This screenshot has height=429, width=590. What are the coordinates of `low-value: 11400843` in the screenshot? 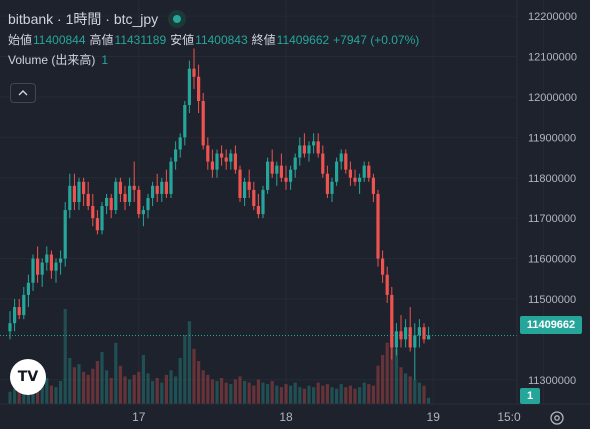 It's located at (221, 40).